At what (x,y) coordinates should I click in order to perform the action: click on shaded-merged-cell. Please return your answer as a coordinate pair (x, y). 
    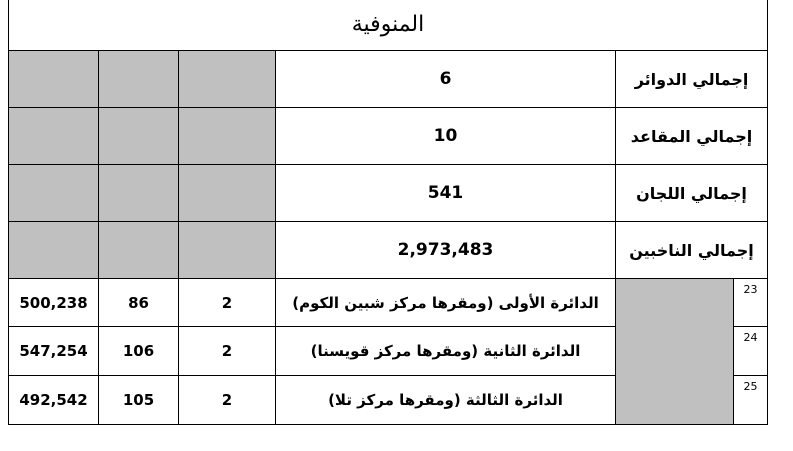
    Looking at the image, I should click on (674, 351).